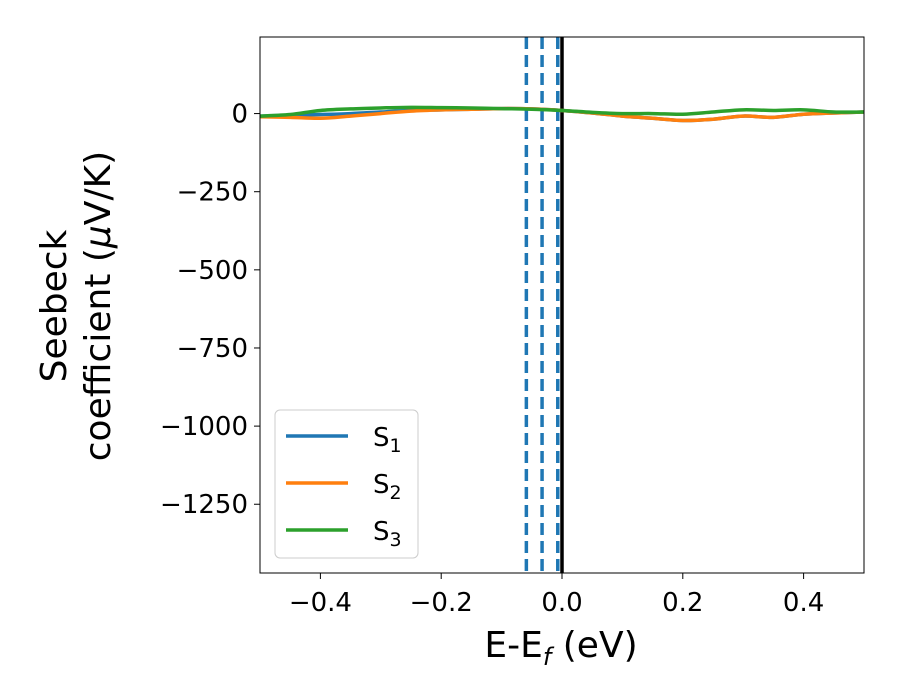 The height and width of the screenshot is (700, 900). What do you see at coordinates (54, 305) in the screenshot?
I see `y-axis-title-line1: Seebeck` at bounding box center [54, 305].